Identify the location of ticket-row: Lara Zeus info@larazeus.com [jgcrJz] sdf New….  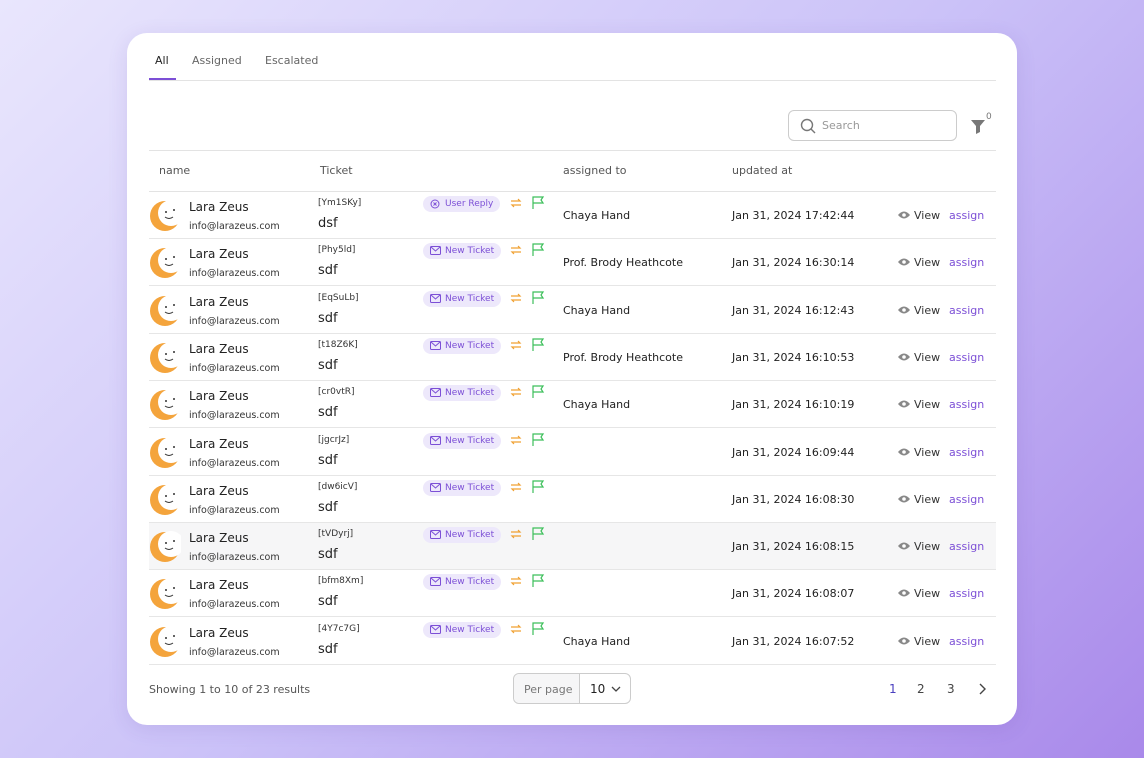
(572, 452).